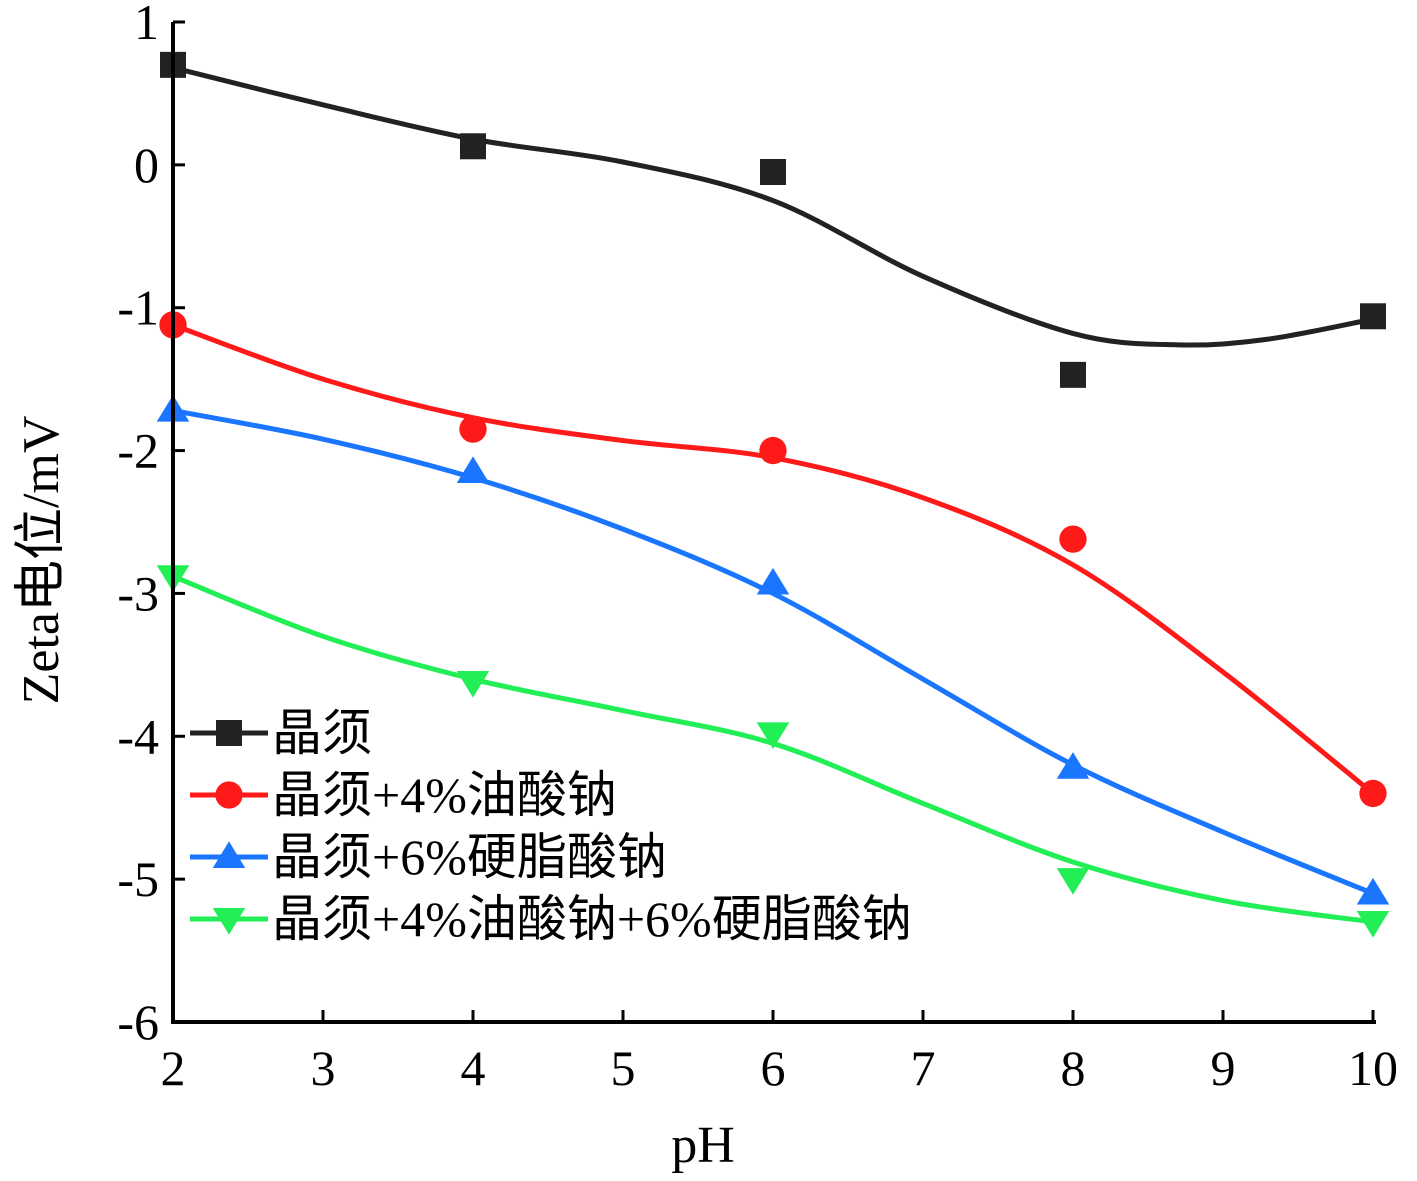  Describe the element at coordinates (173, 1068) in the screenshot. I see `x-tick-label: 2` at that location.